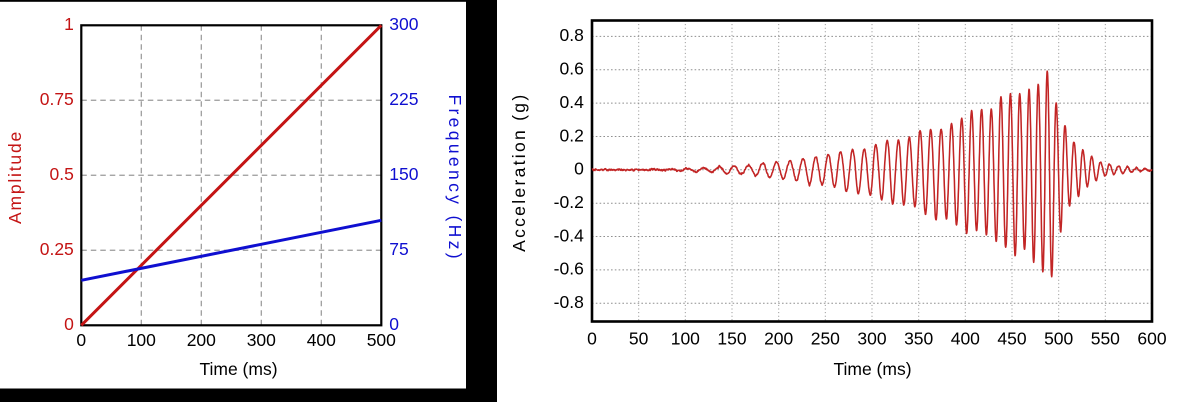 The width and height of the screenshot is (1177, 402). Describe the element at coordinates (57, 249) in the screenshot. I see `svg-text: 0.25` at that location.